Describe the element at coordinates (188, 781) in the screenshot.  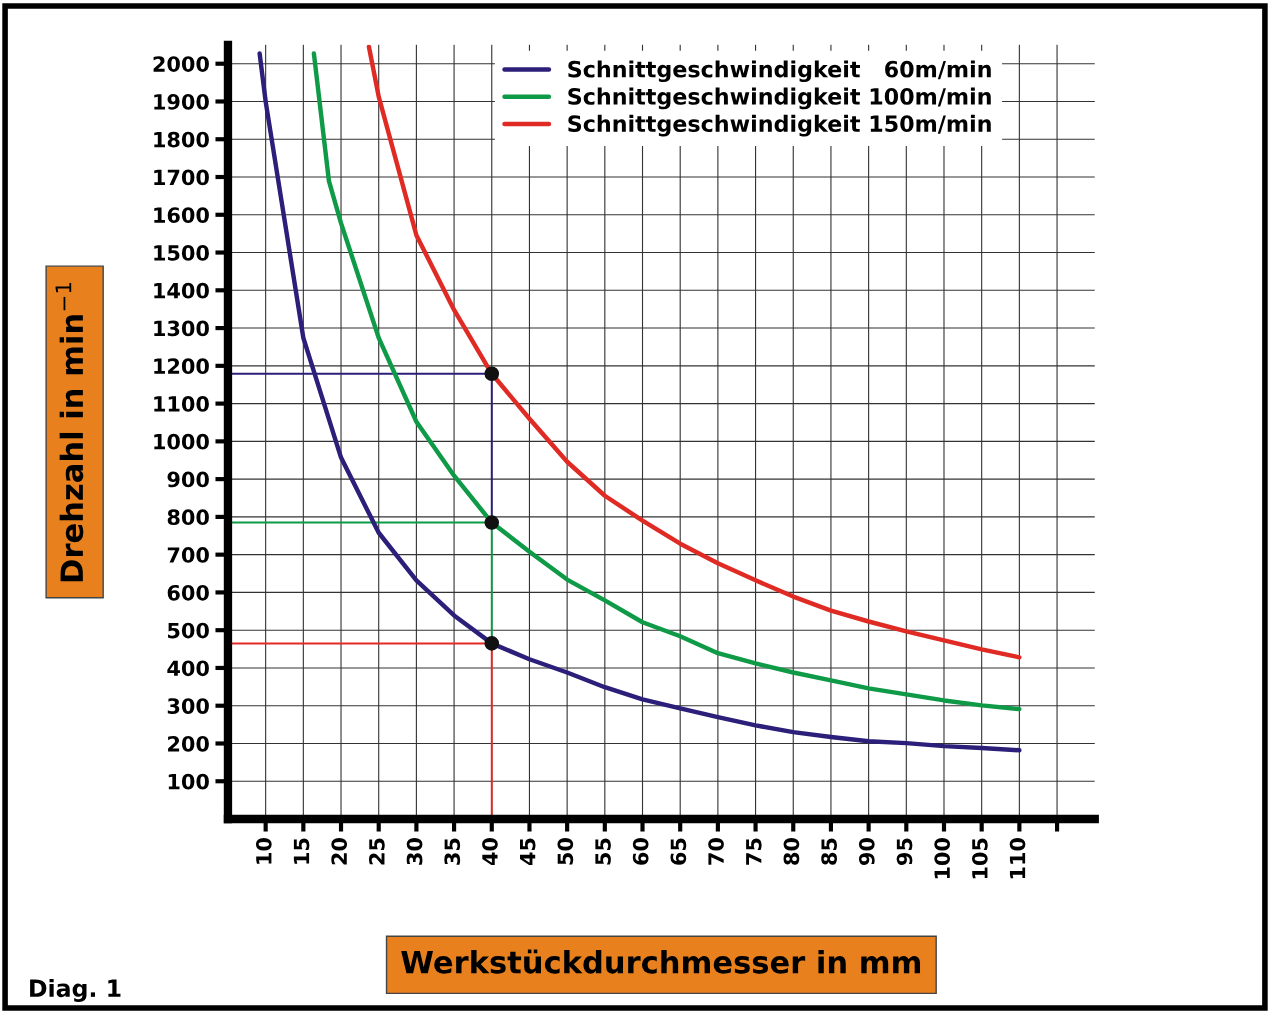
I see `y-tick-label: 100` at that location.